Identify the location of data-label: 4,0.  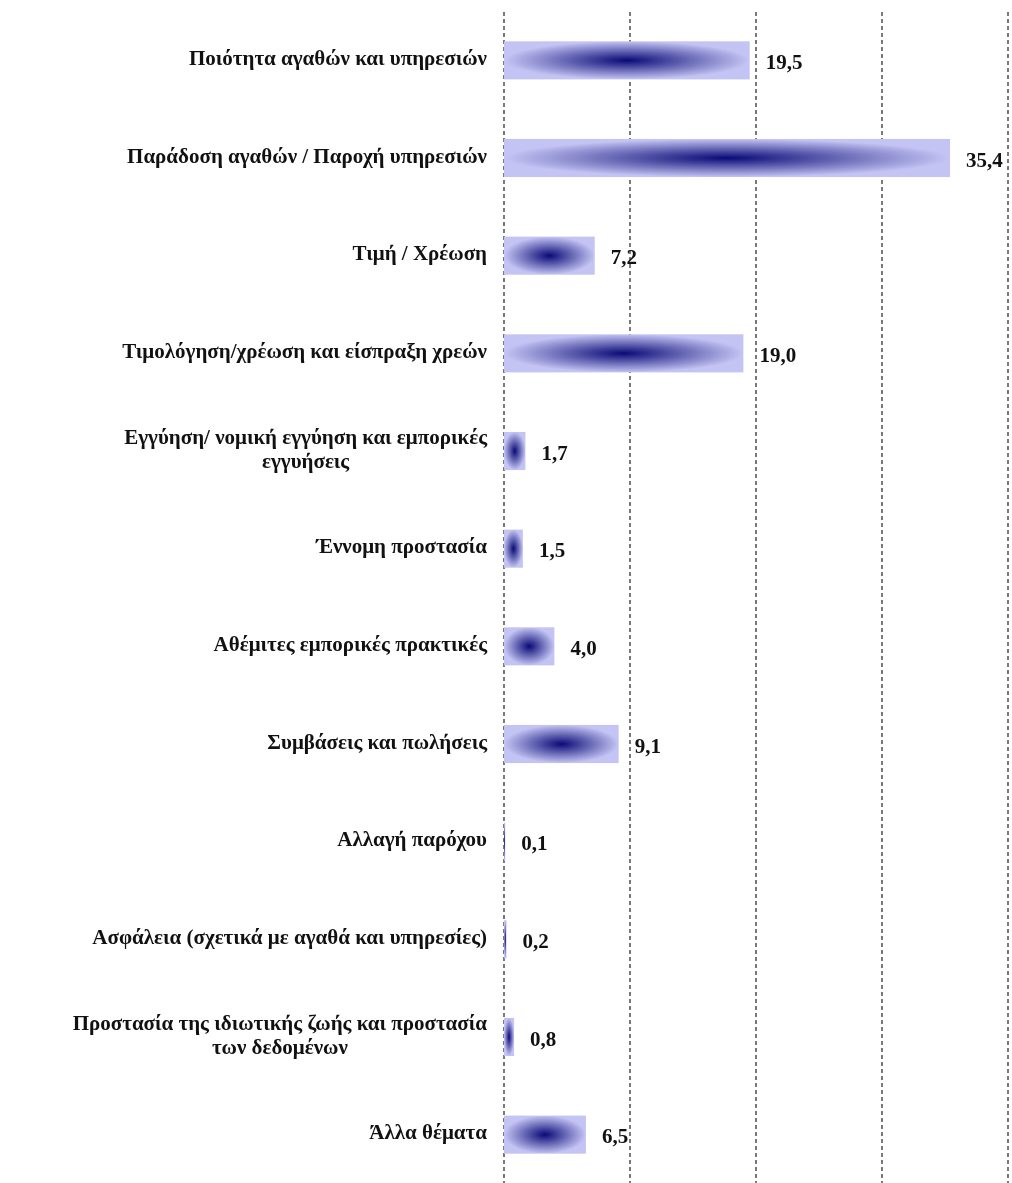
(583, 648).